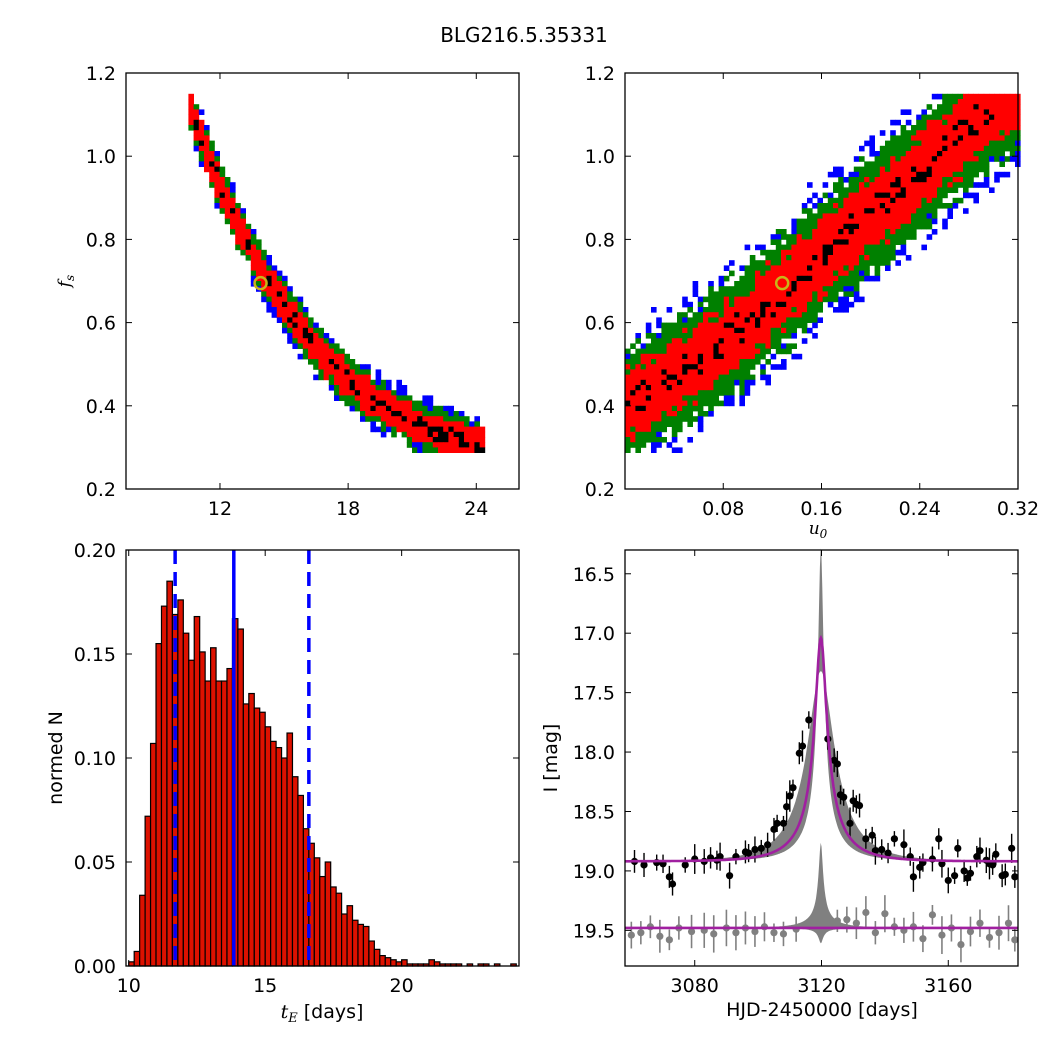 Image resolution: width=1050 pixels, height=1050 pixels. Describe the element at coordinates (95, 655) in the screenshot. I see `y-tick-label: 0.15` at that location.